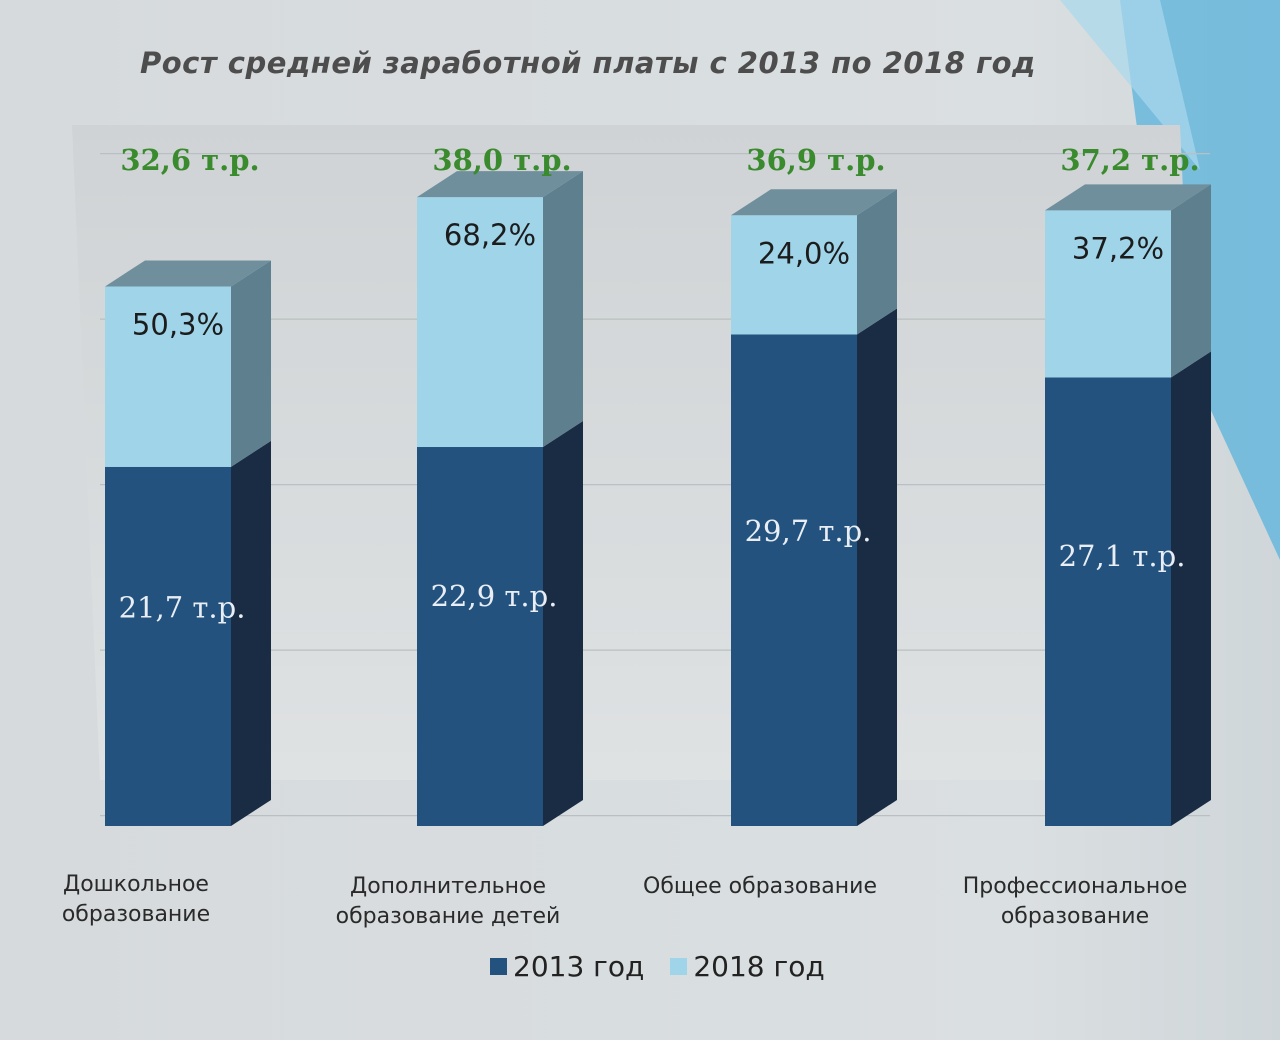 The height and width of the screenshot is (1040, 1280). I want to click on category-label-line: Дошкольное, so click(136, 884).